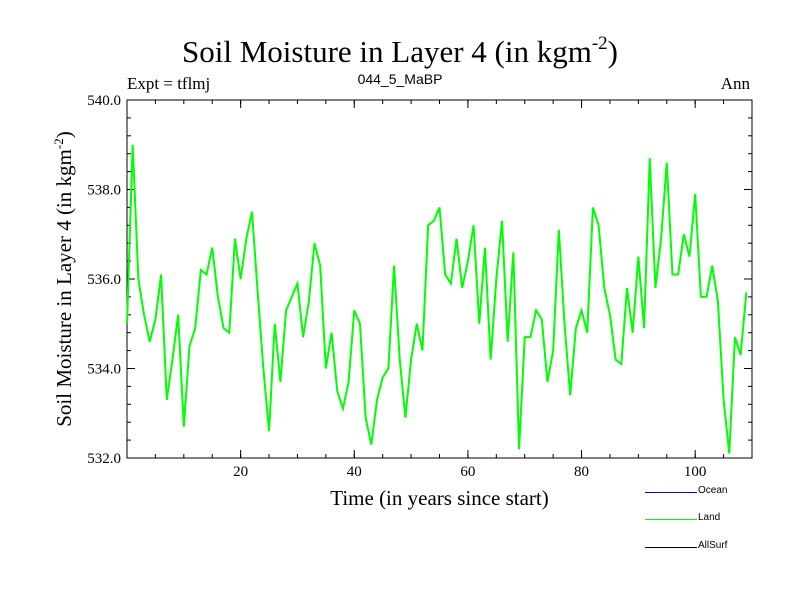  I want to click on x-tick-label: 60, so click(467, 472).